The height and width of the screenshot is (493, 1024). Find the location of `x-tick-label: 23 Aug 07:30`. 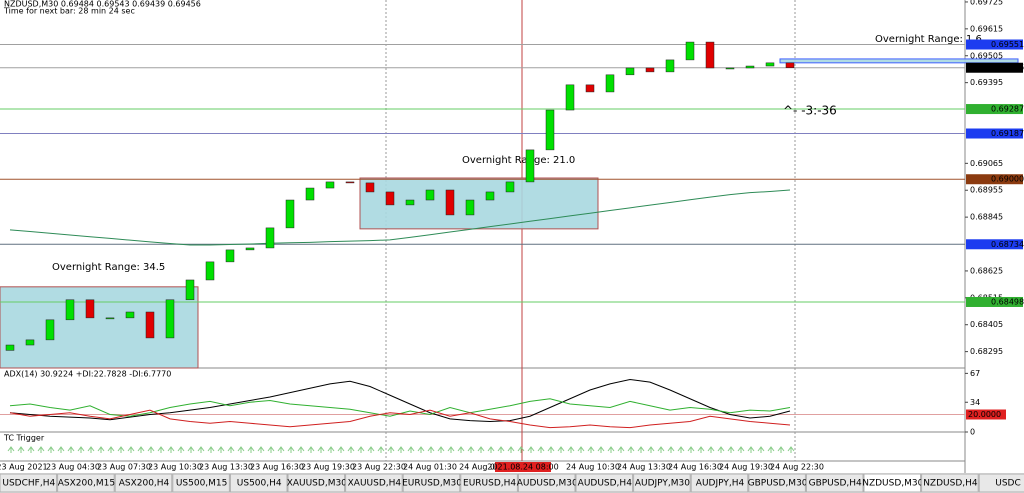

x-tick-label: 23 Aug 07:30 is located at coordinates (124, 467).